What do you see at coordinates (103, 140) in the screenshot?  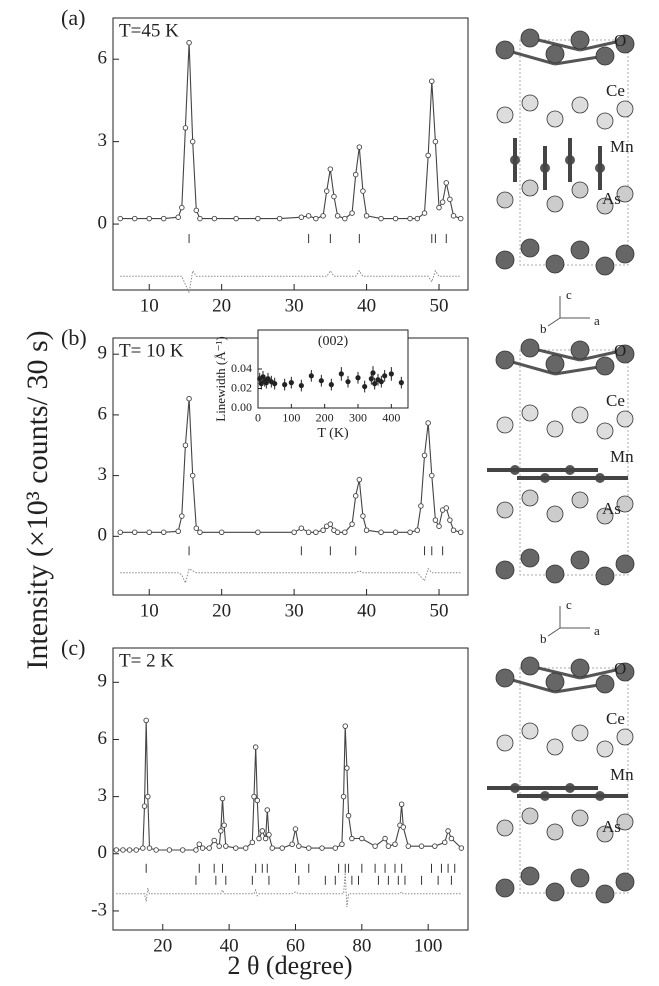 I see `y-tick-label: 3` at bounding box center [103, 140].